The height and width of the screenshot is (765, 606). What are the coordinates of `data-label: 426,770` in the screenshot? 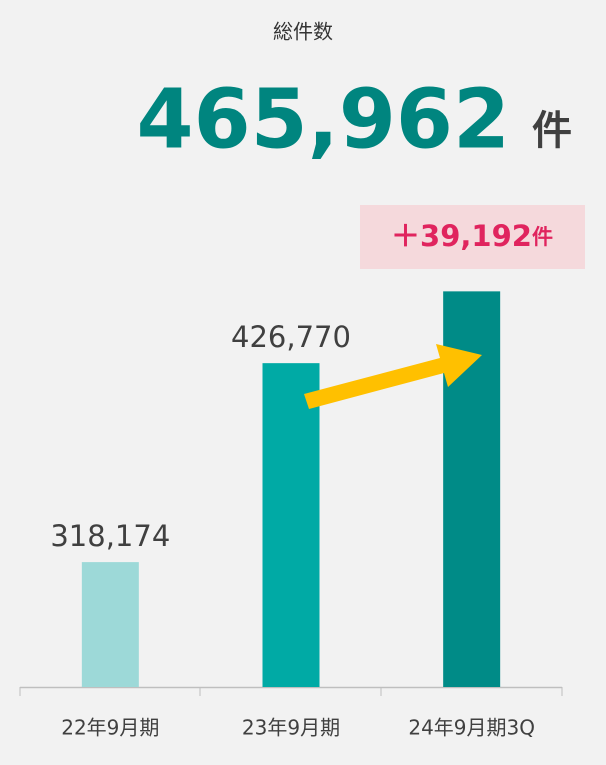 It's located at (291, 337).